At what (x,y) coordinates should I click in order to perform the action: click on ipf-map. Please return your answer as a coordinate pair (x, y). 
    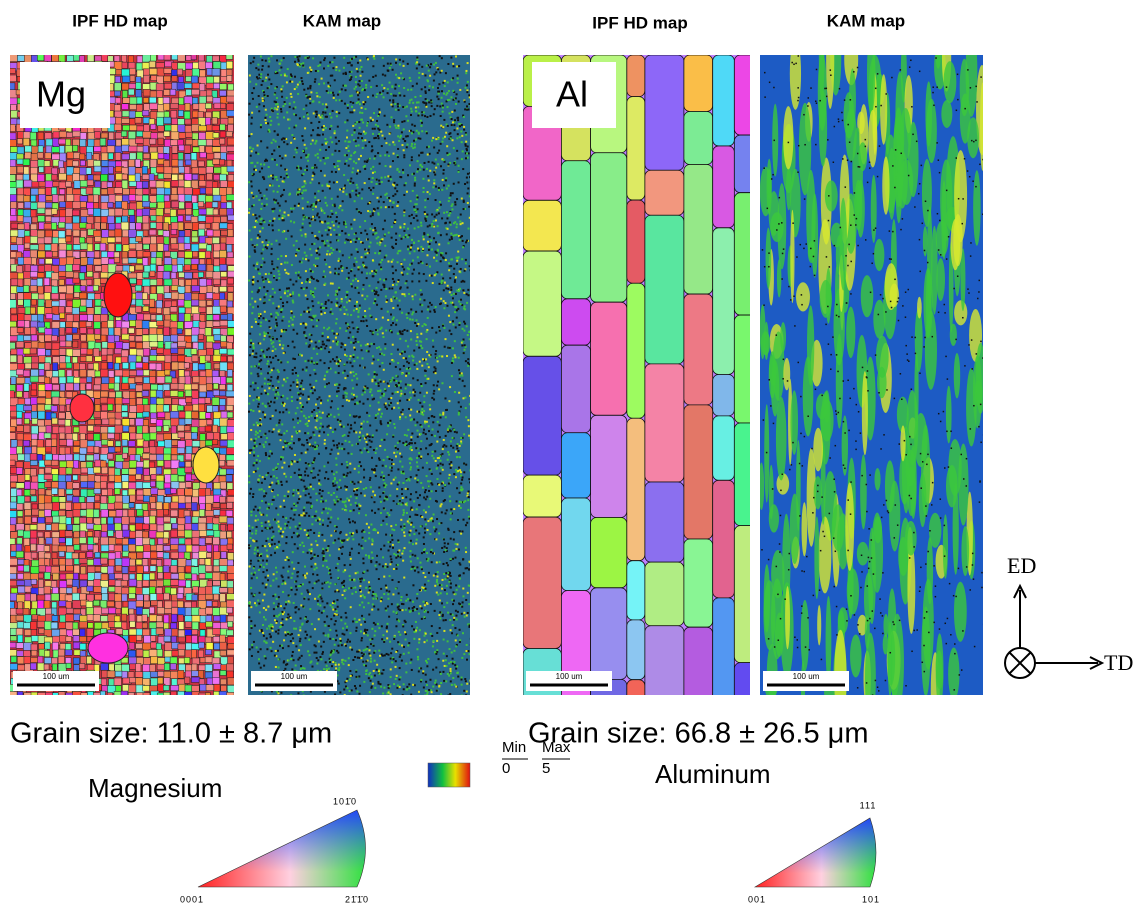
    Looking at the image, I should click on (122, 377).